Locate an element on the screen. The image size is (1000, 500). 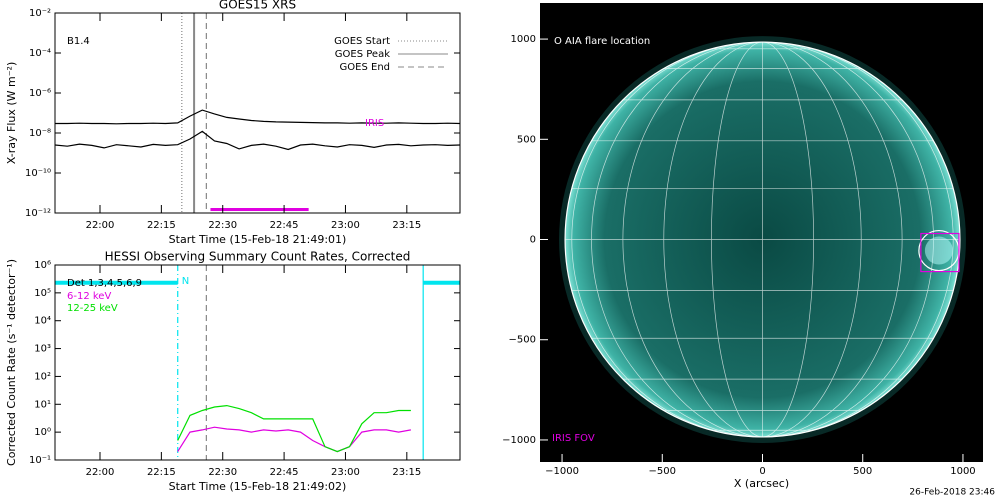
legend-label: 12-25 keV is located at coordinates (92, 308).